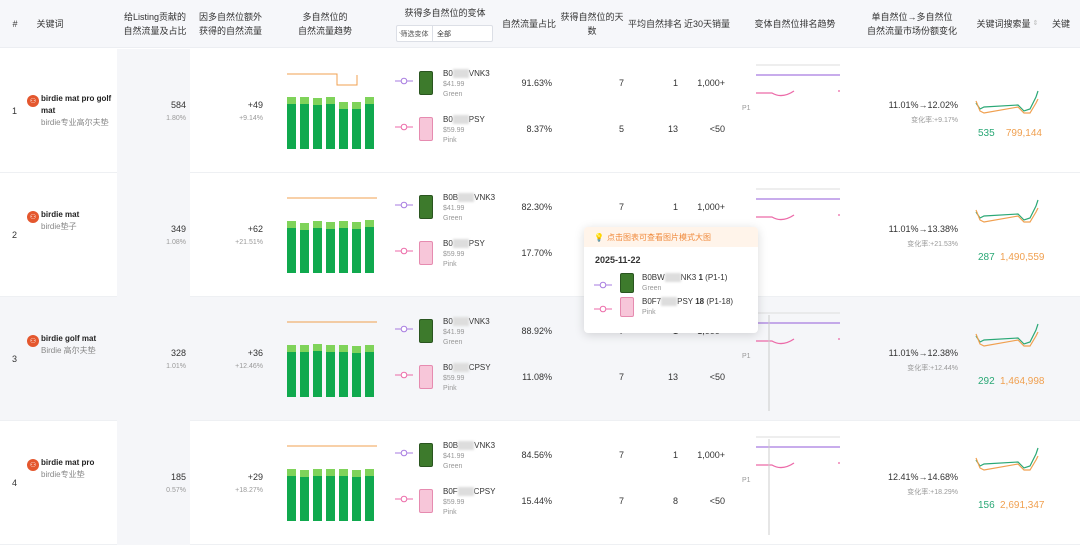  What do you see at coordinates (78, 220) in the screenshot?
I see `keyword-cell: birdie mat birdie垫子` at bounding box center [78, 220].